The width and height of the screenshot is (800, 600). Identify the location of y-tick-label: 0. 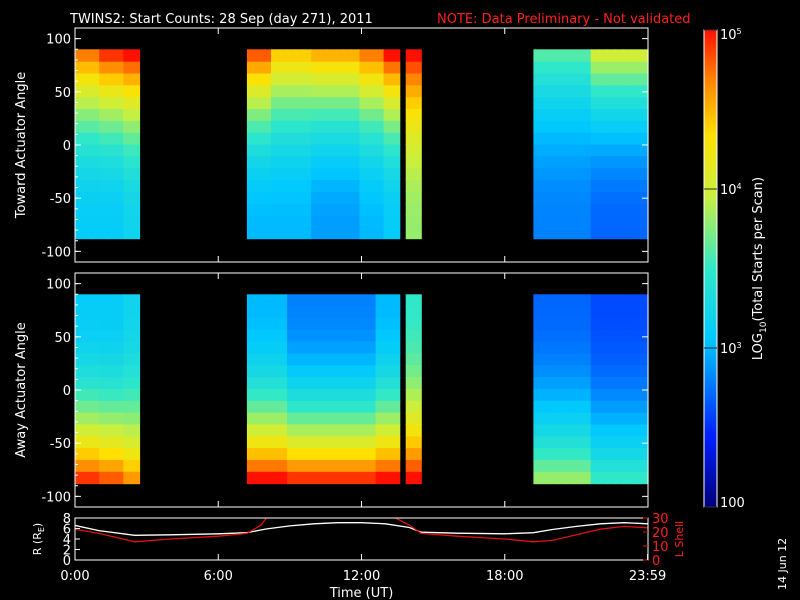
(67, 391).